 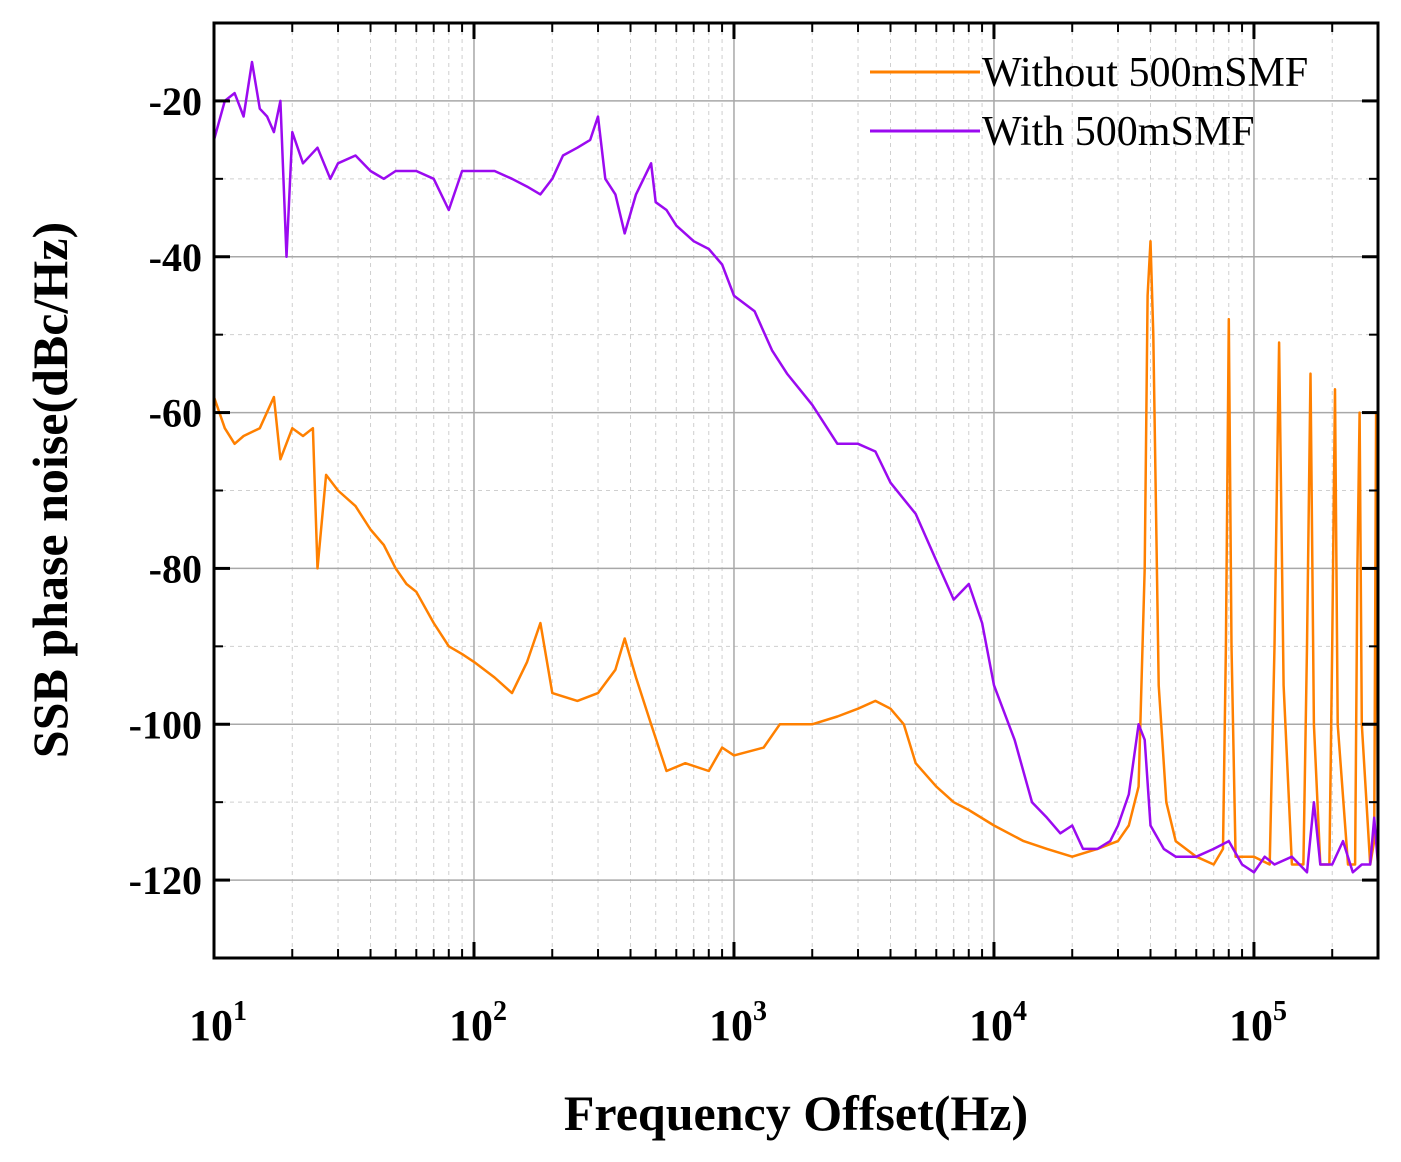 I want to click on y-tick-label: -120, so click(x=165, y=880).